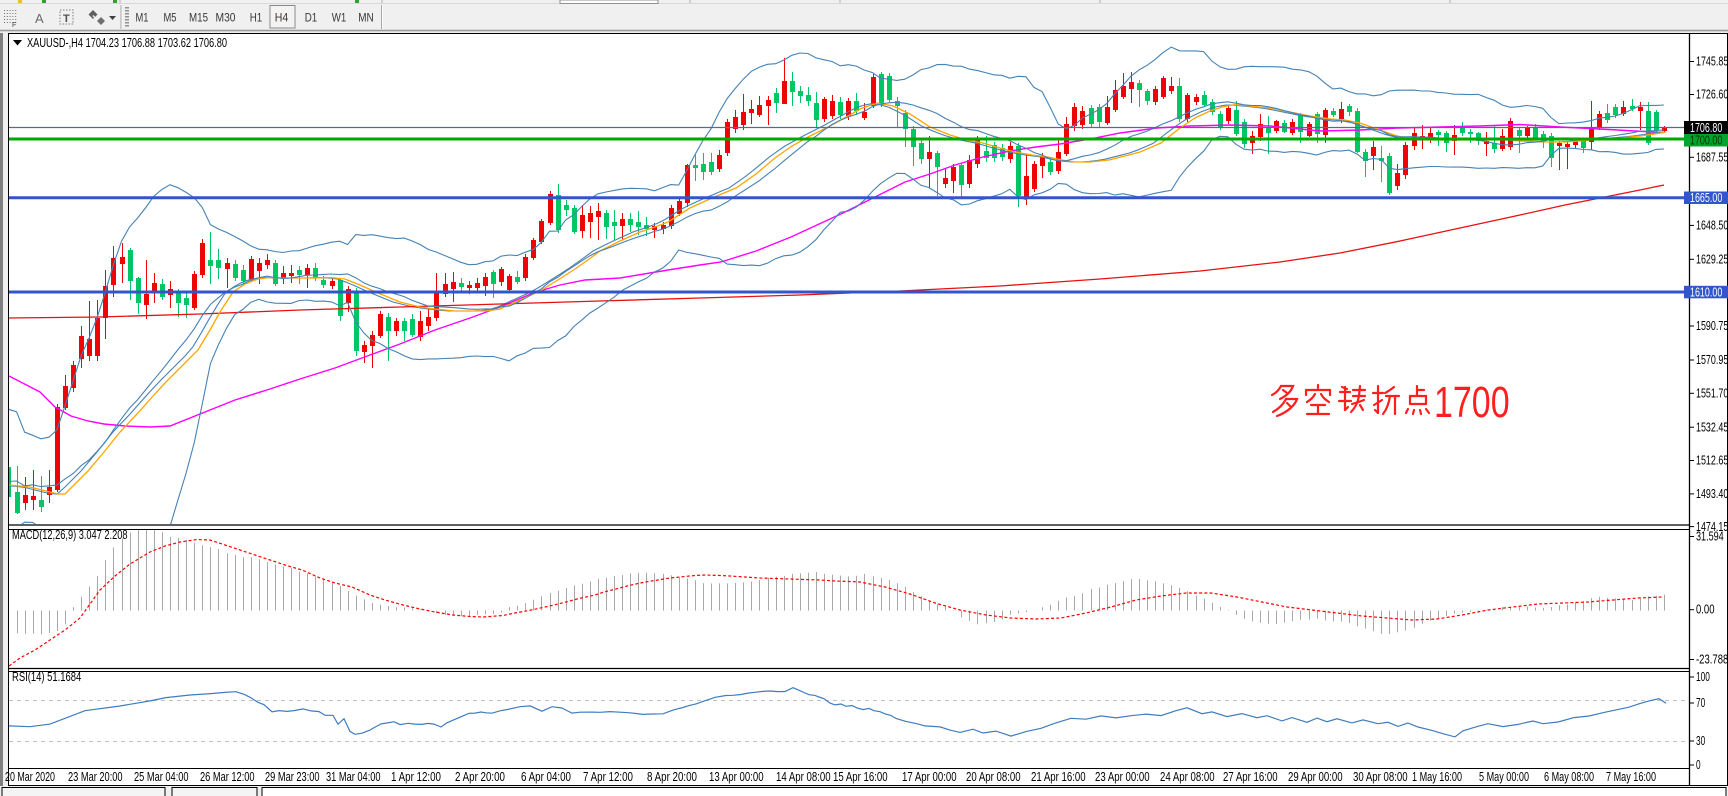 The width and height of the screenshot is (1728, 796). Describe the element at coordinates (1380, 777) in the screenshot. I see `svg-text: 30 Apr 08:00` at that location.